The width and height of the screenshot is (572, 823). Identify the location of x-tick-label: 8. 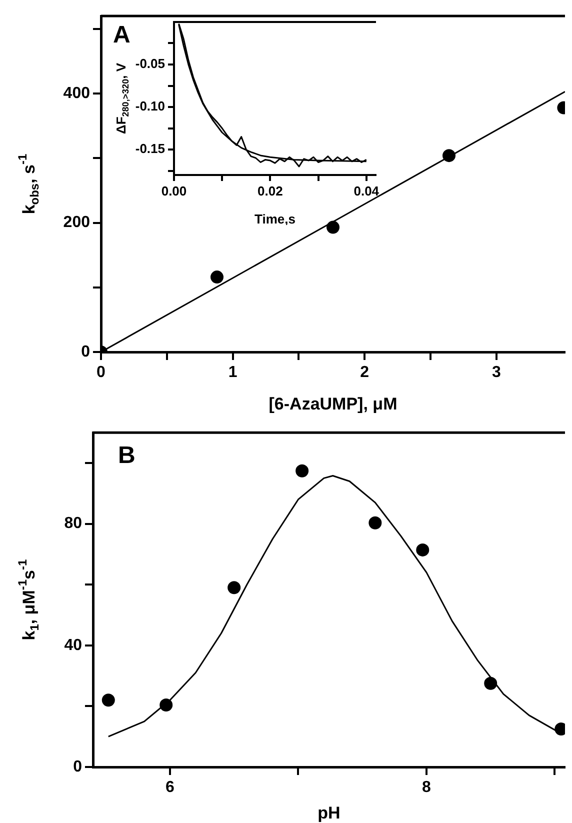
(427, 787).